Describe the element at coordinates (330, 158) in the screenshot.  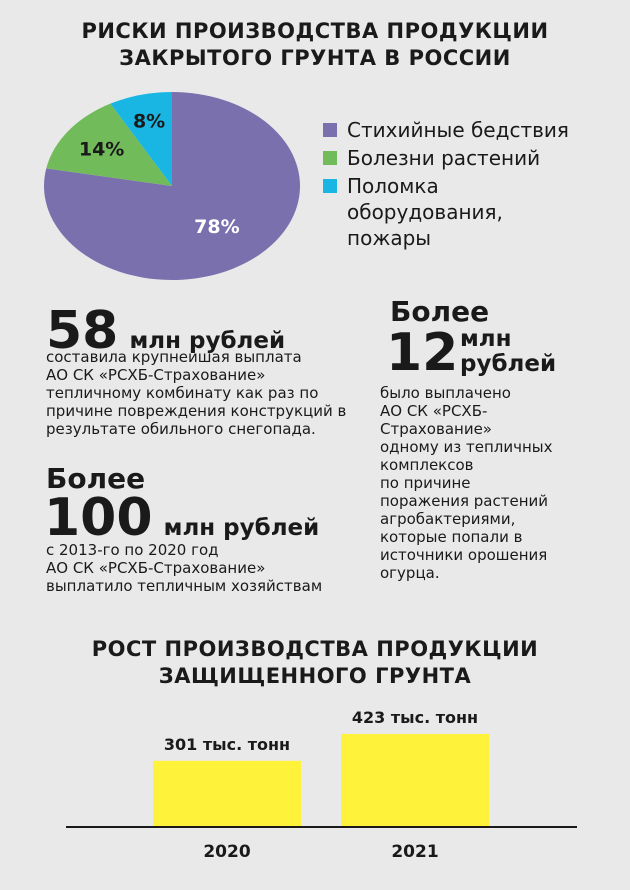
I see `legend-swatch-green` at that location.